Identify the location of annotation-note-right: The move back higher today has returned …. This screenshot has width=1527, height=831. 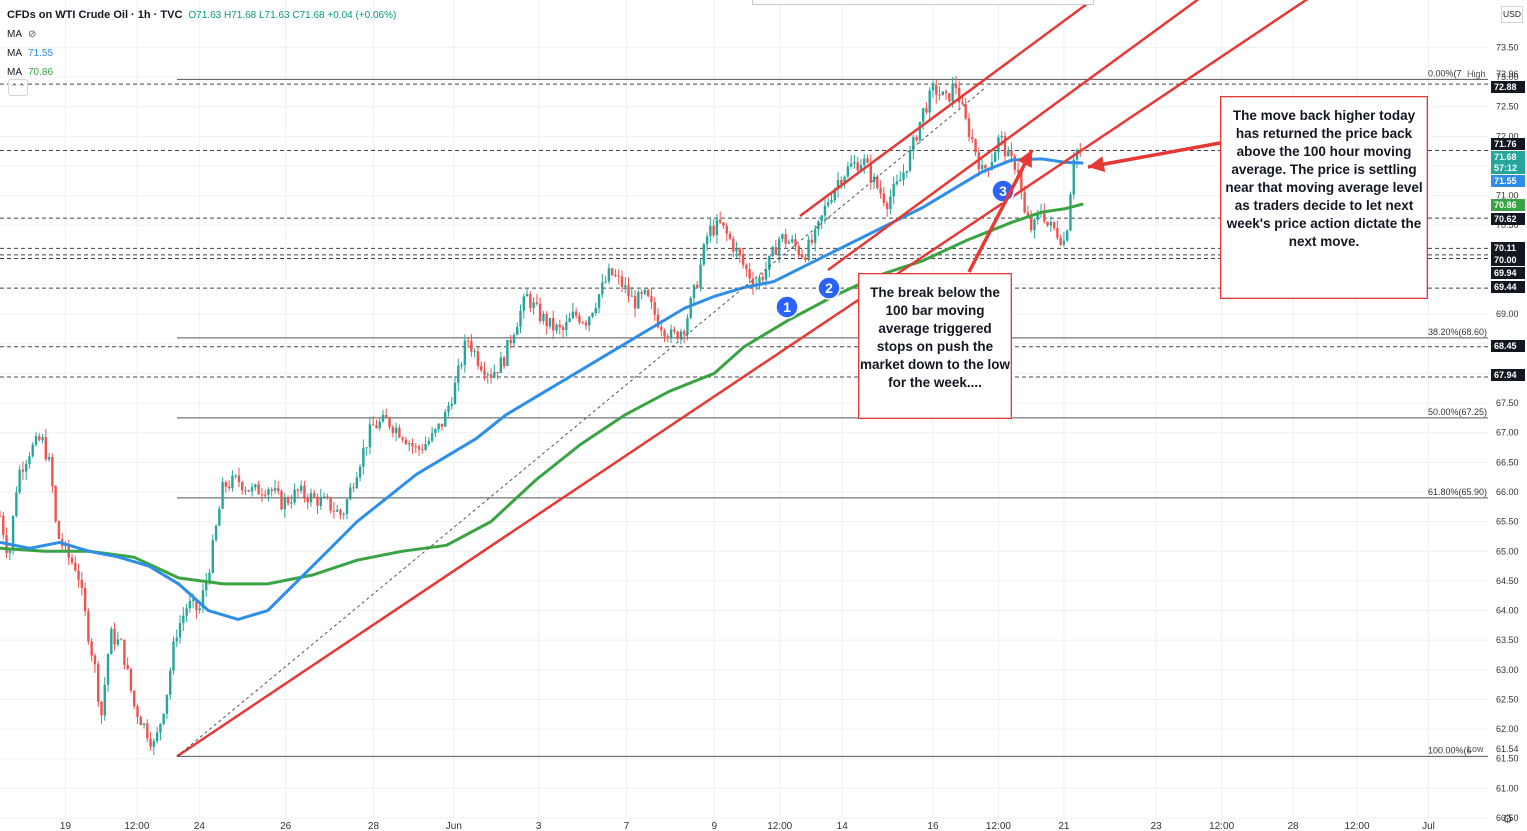
(1324, 197).